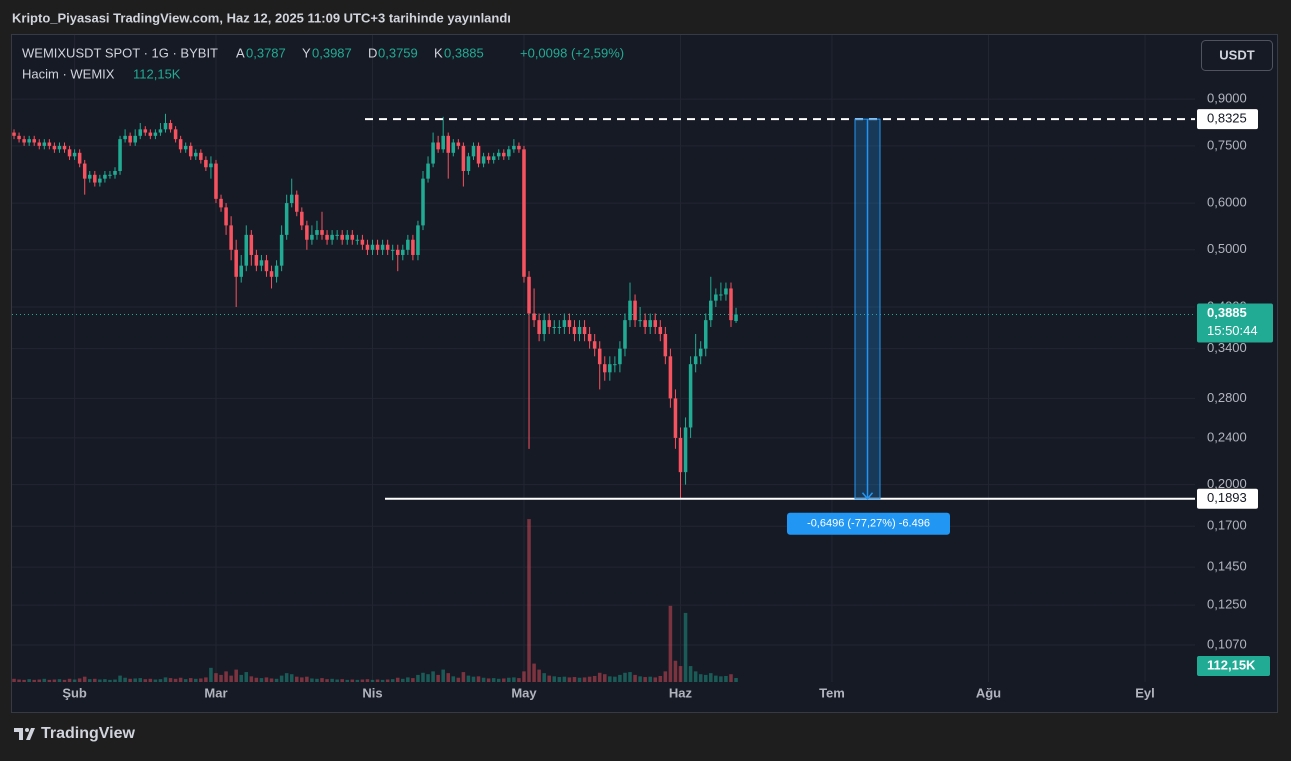 This screenshot has height=761, width=1291. I want to click on logo-dot, so click(27, 730).